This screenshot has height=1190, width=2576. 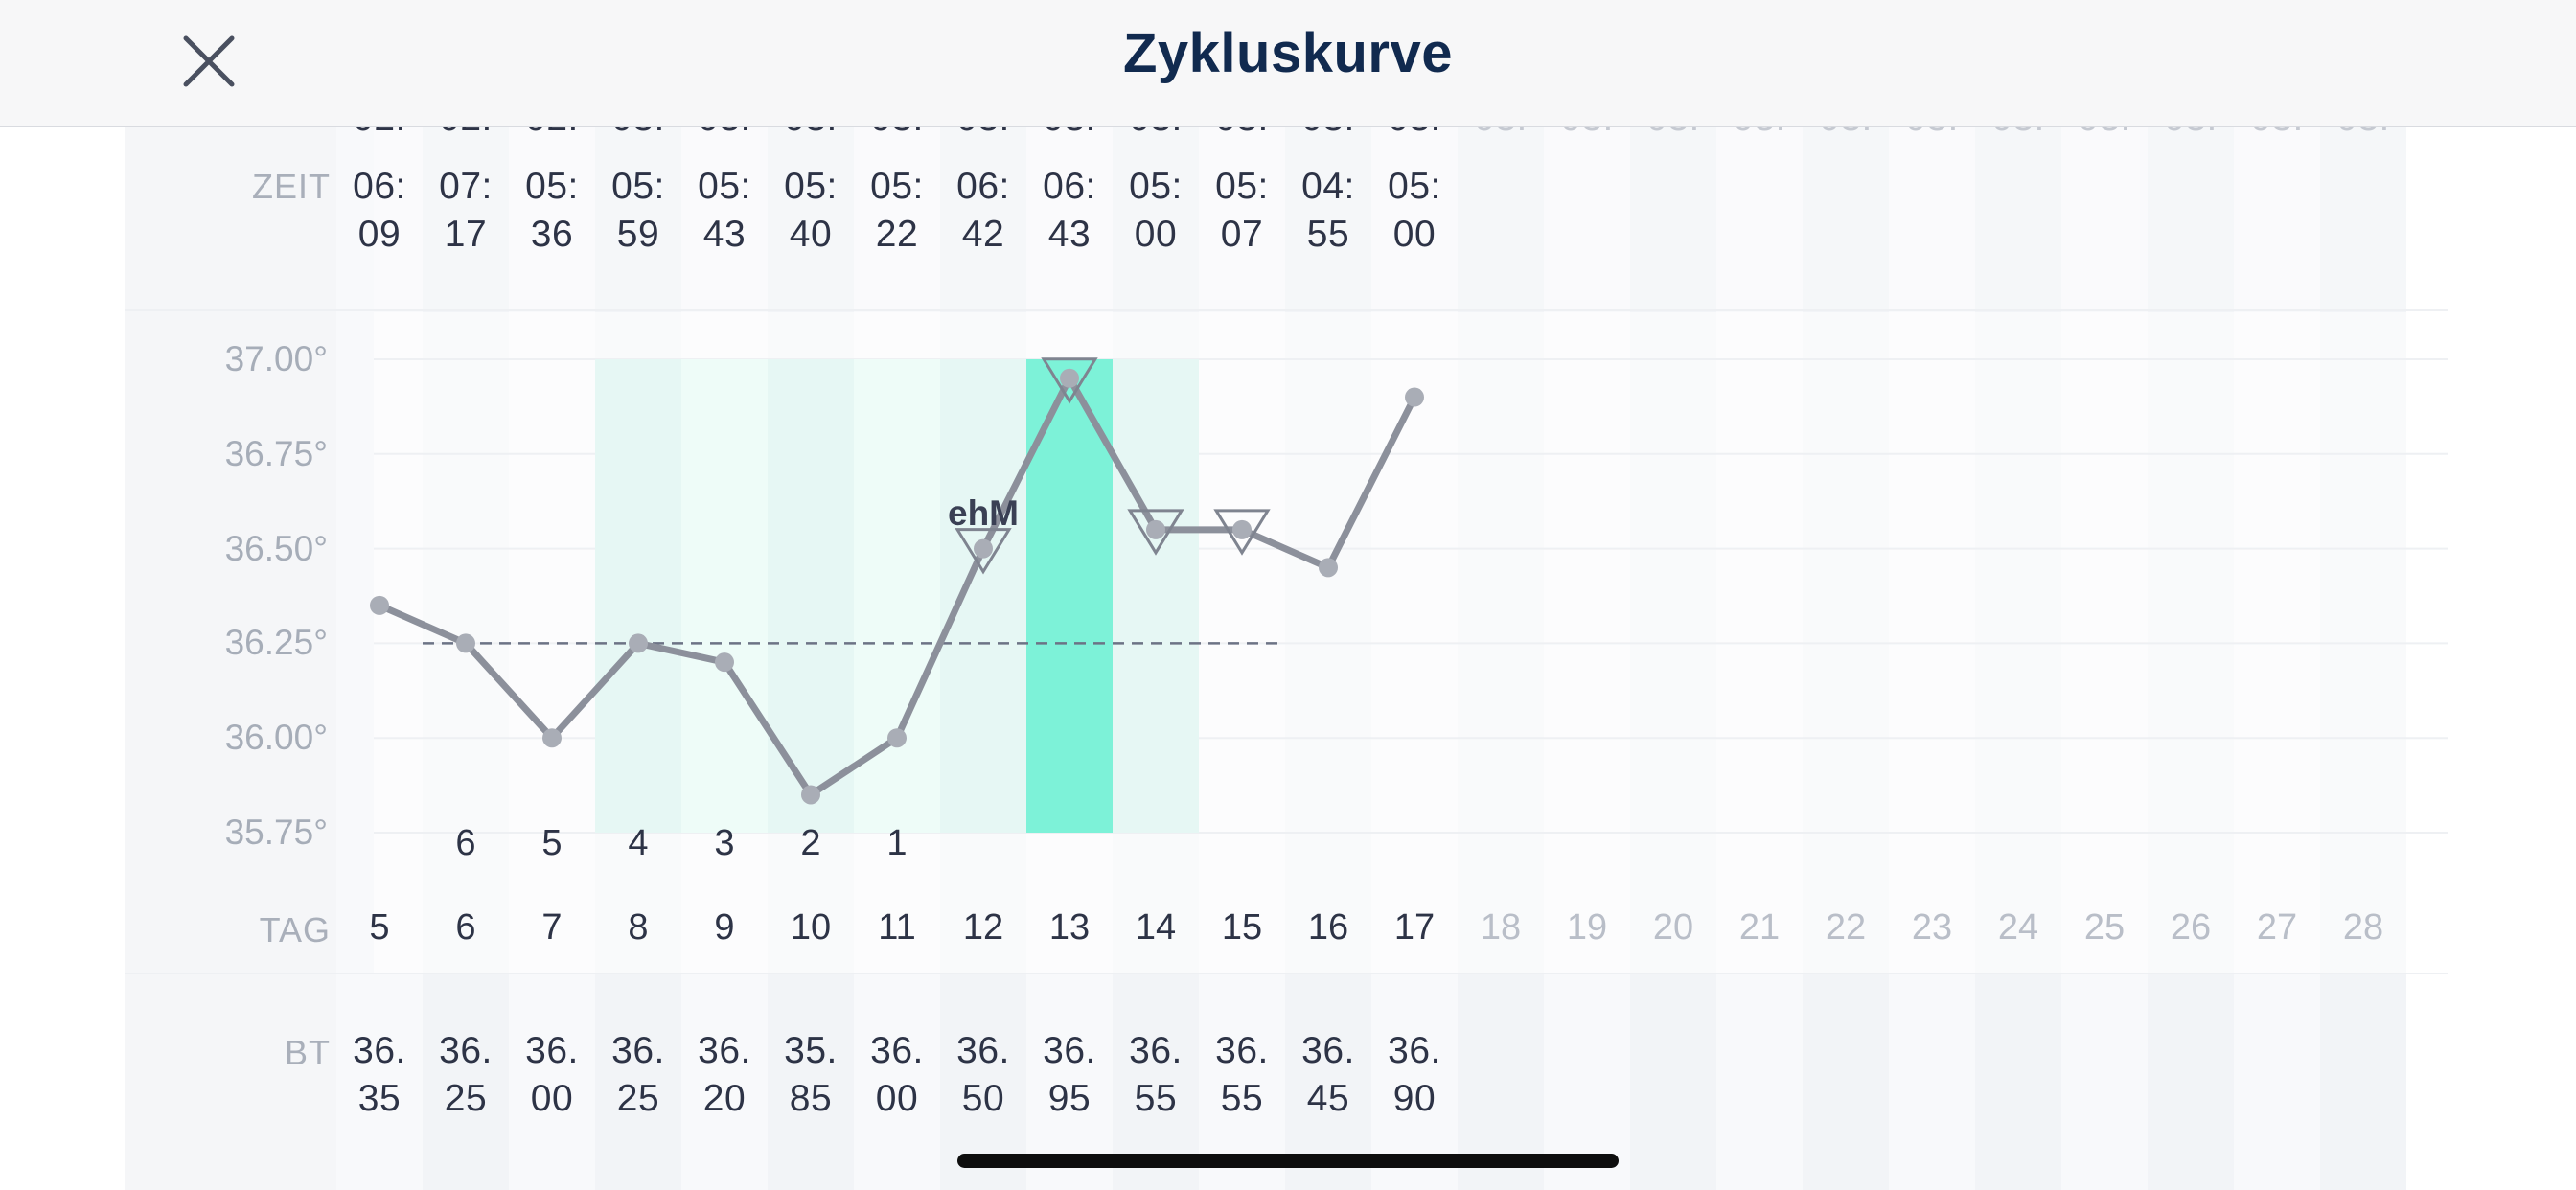 I want to click on date-fragment: 02., so click(x=466, y=133).